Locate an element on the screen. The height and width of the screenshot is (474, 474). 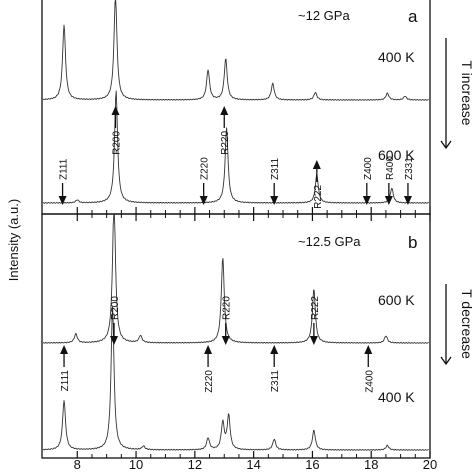
panel-label: b is located at coordinates (412, 242).